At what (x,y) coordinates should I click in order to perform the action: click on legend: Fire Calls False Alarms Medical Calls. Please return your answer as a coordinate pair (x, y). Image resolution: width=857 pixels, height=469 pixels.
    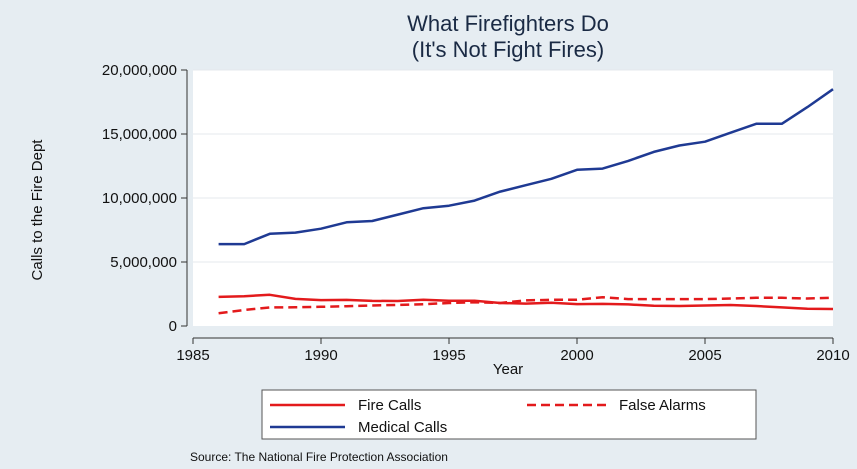
    Looking at the image, I should click on (509, 414).